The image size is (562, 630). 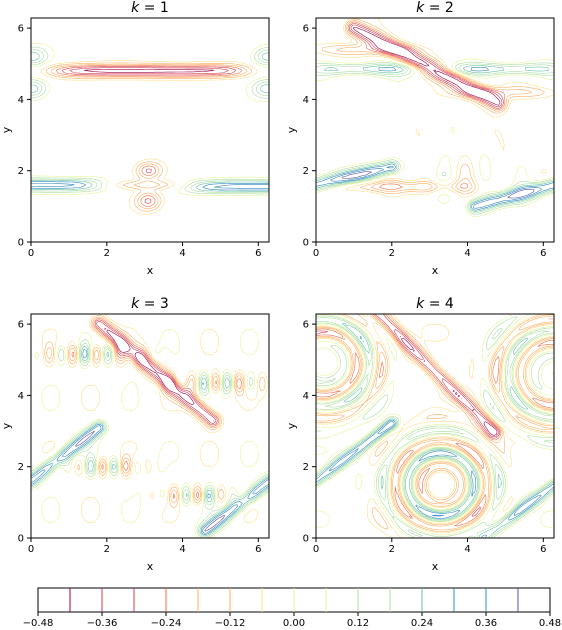 I want to click on colorbar-tick-label: −0.36, so click(x=102, y=623).